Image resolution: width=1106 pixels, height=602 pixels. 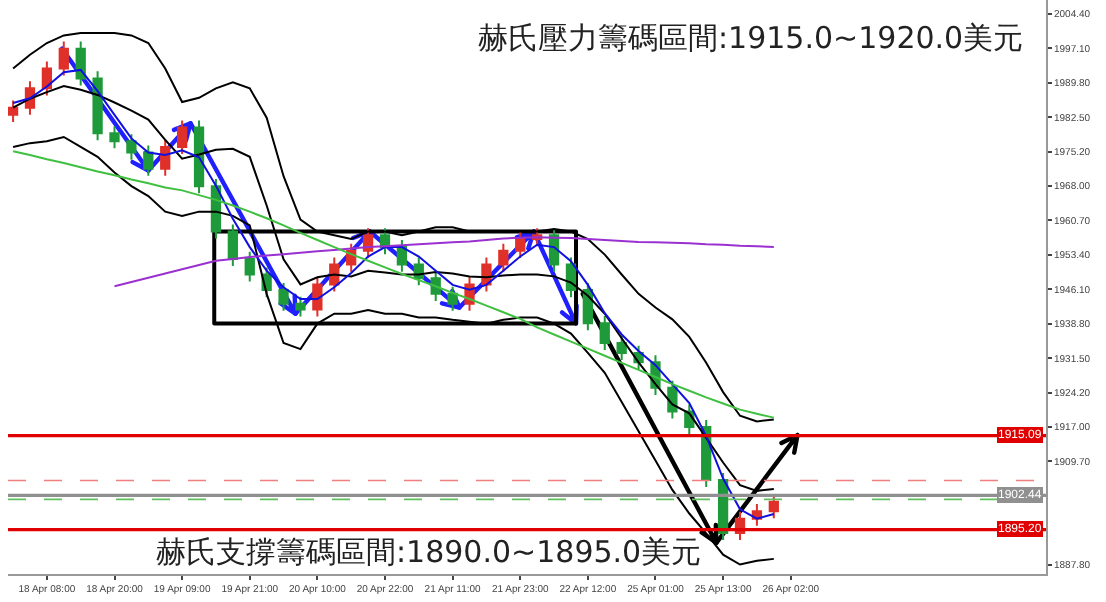 I want to click on annotation: 赫氏壓力籌碼區間:1915.0~1920.0美元, so click(x=751, y=38).